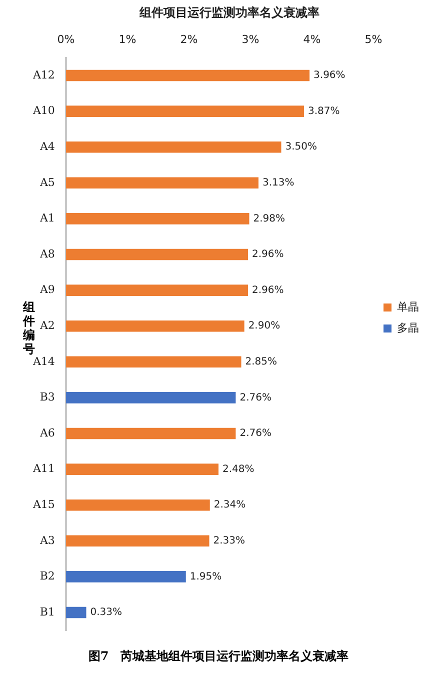  I want to click on x-tick-label: 1%, so click(127, 39).